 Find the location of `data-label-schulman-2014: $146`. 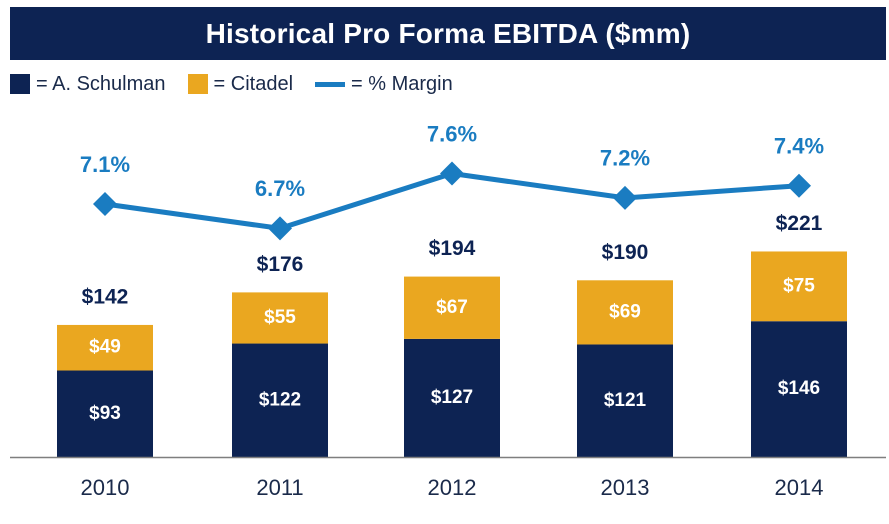

data-label-schulman-2014: $146 is located at coordinates (799, 388).